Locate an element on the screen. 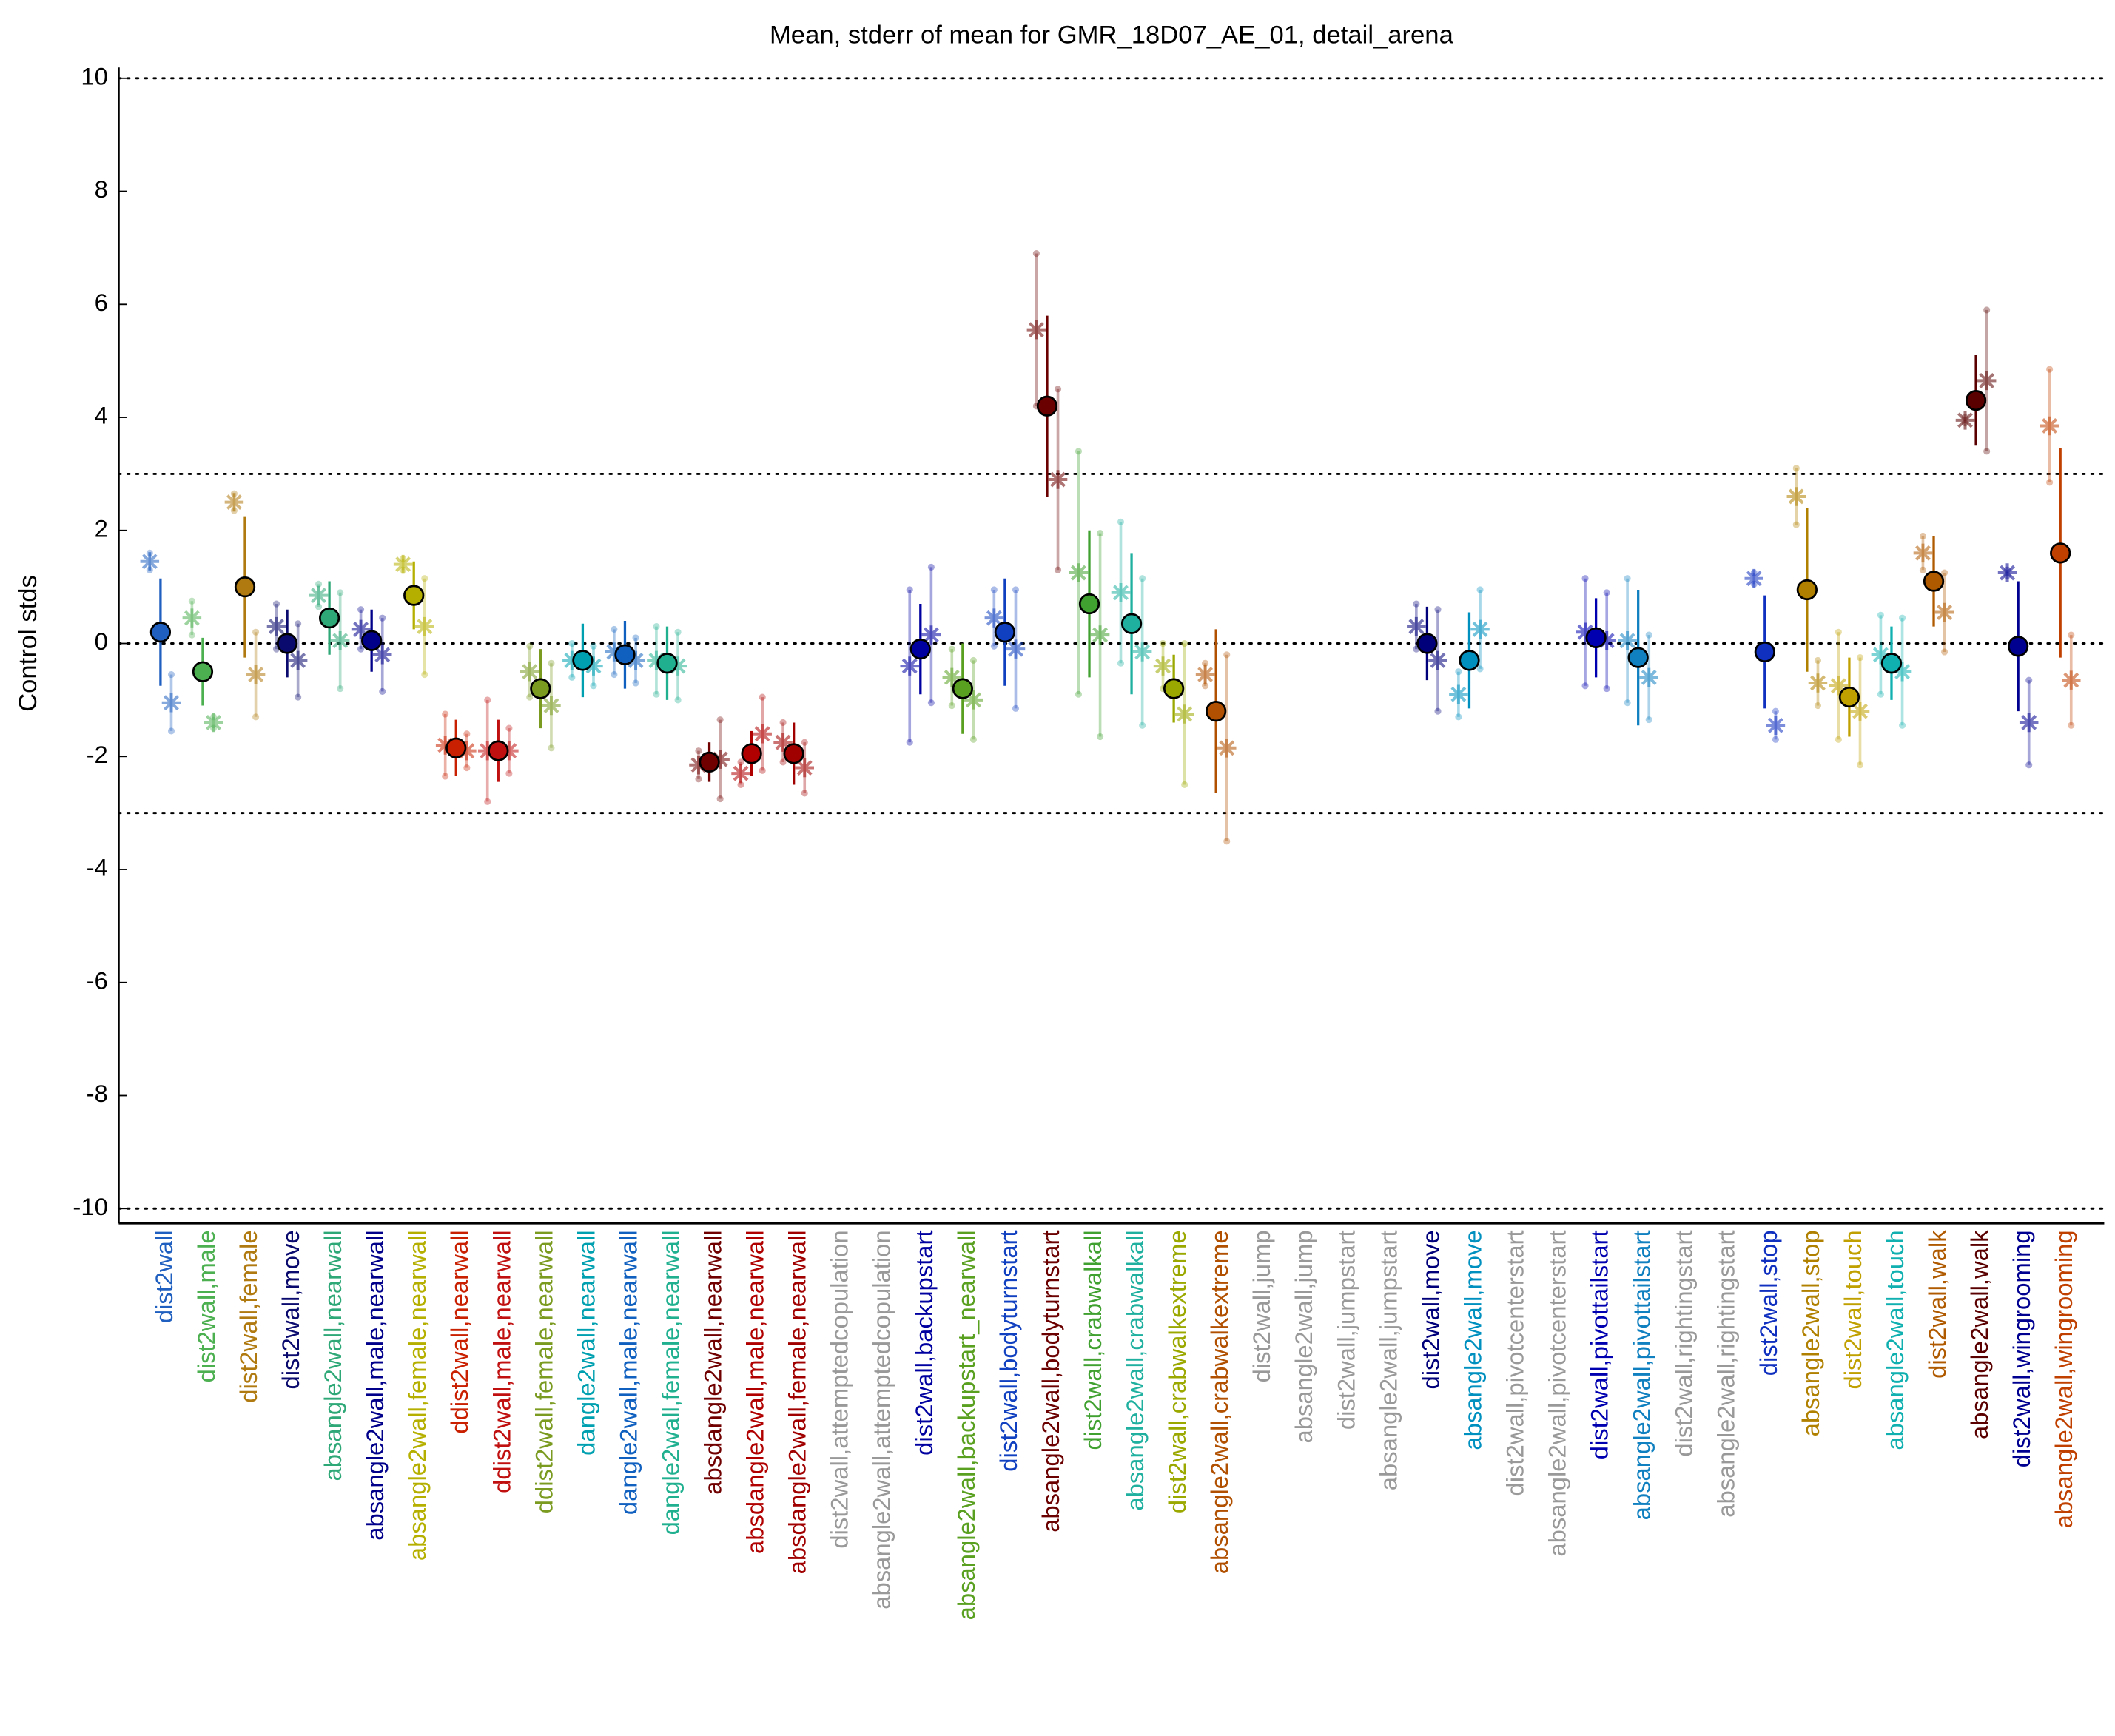 The image size is (2115, 1736). x-tick-label: absangle2wall,bodyturnstart is located at coordinates (1050, 1381).